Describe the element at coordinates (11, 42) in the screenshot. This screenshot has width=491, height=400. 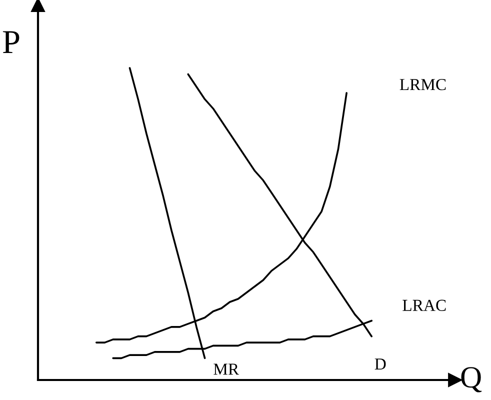
I see `y-axis-title: P` at that location.